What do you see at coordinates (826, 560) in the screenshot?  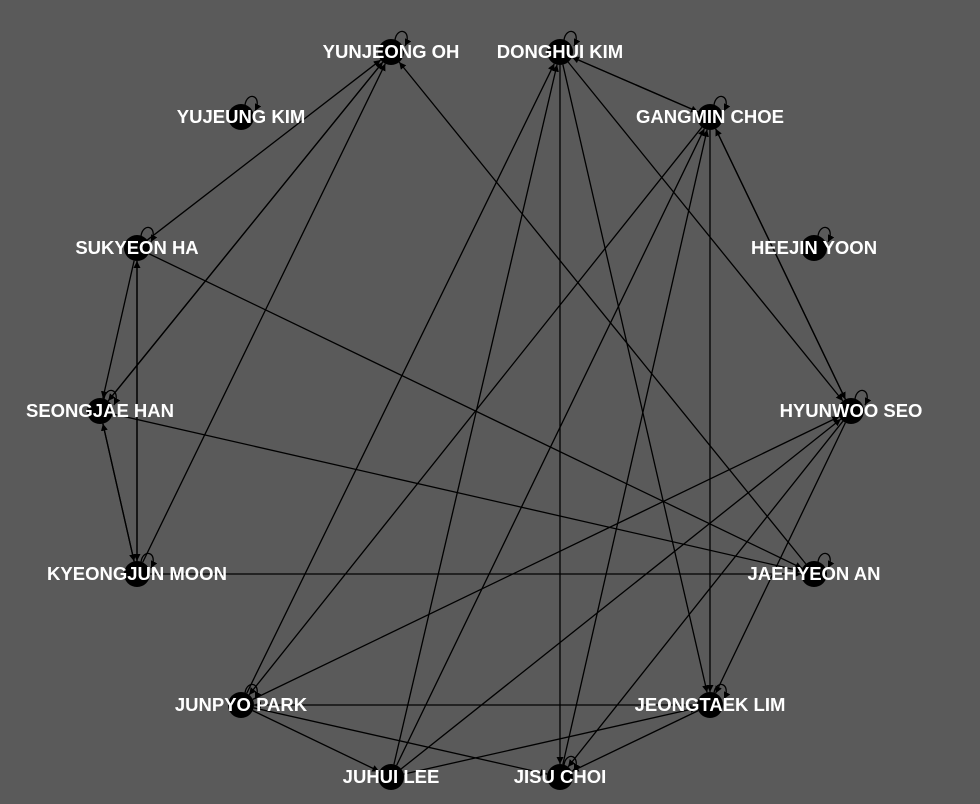 I see `self-loop-jaehyeon-an` at bounding box center [826, 560].